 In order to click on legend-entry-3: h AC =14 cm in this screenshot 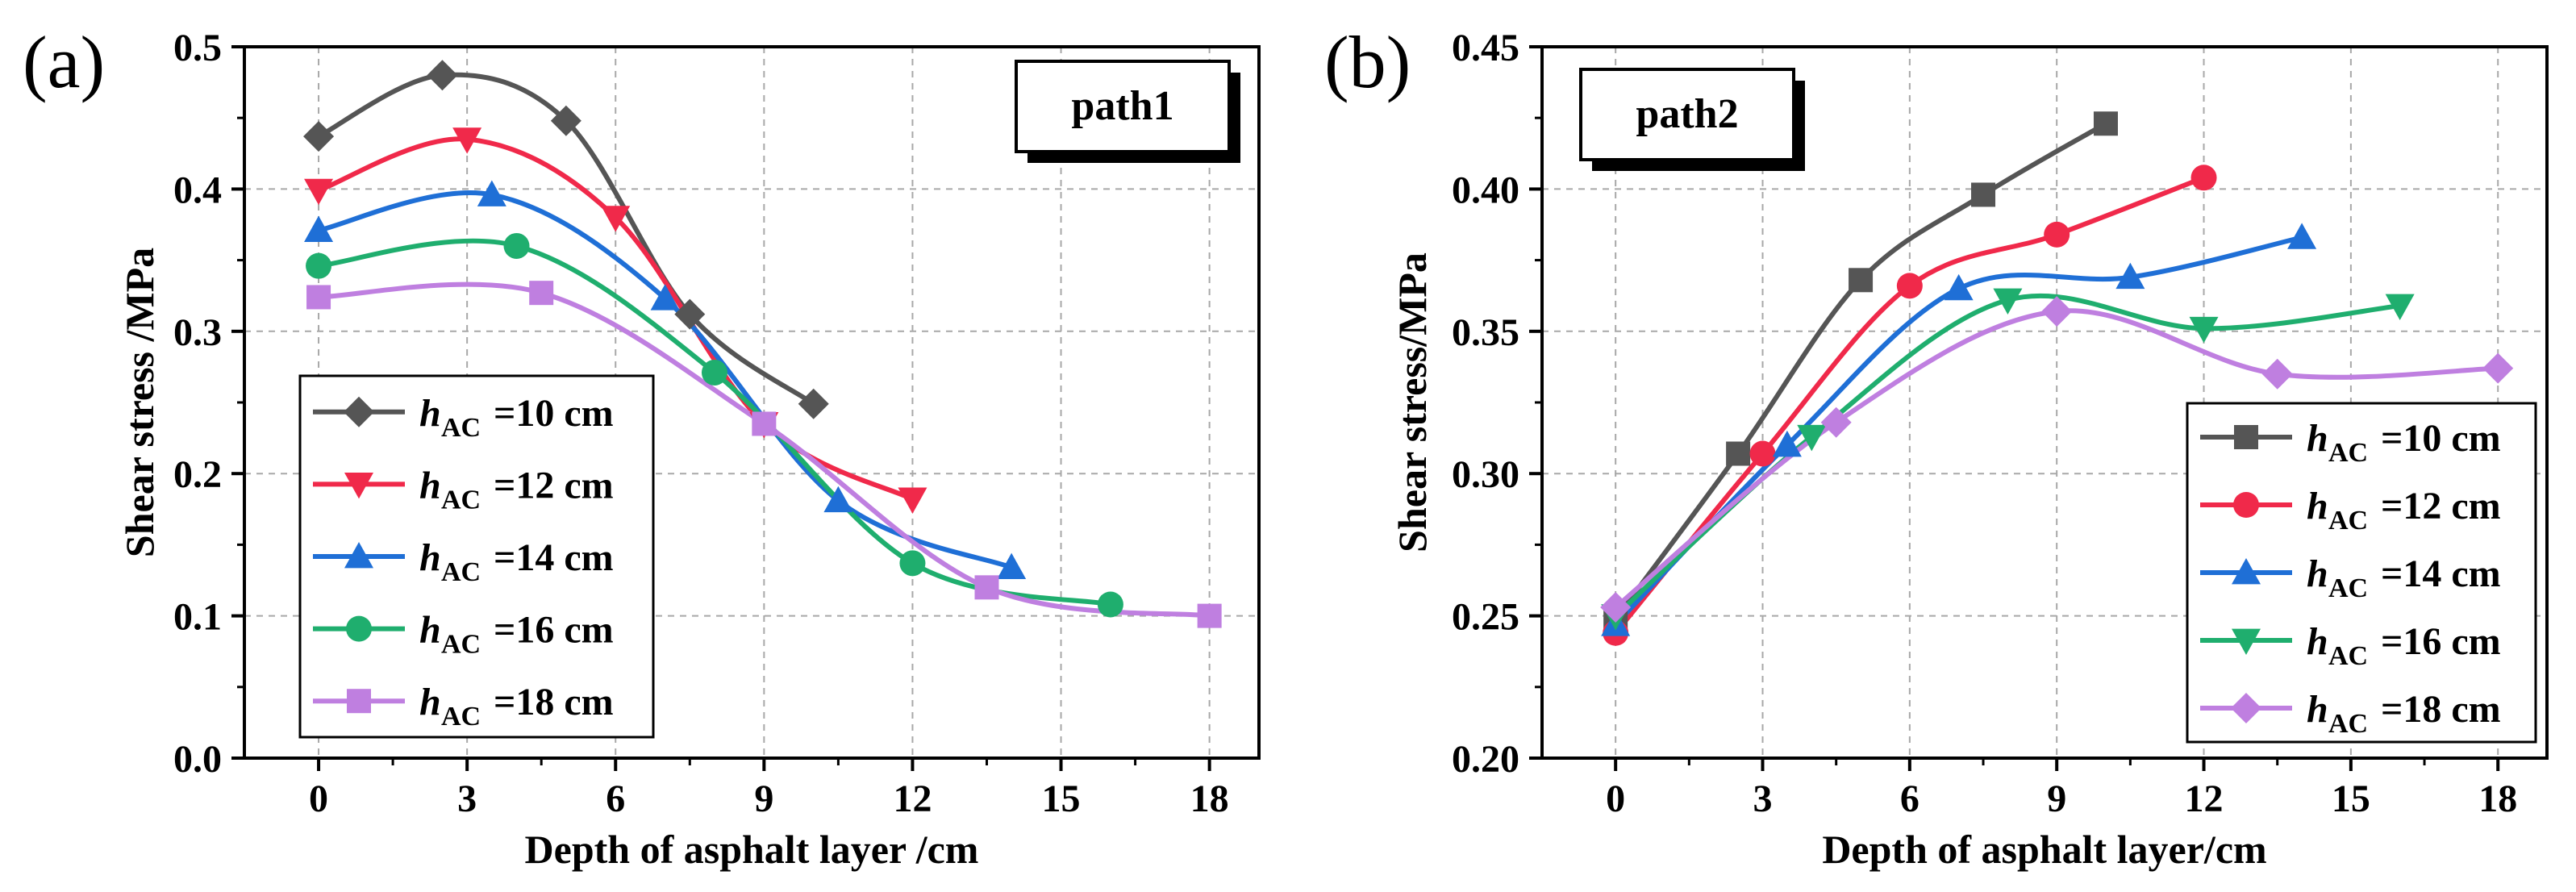, I will do `click(463, 561)`.